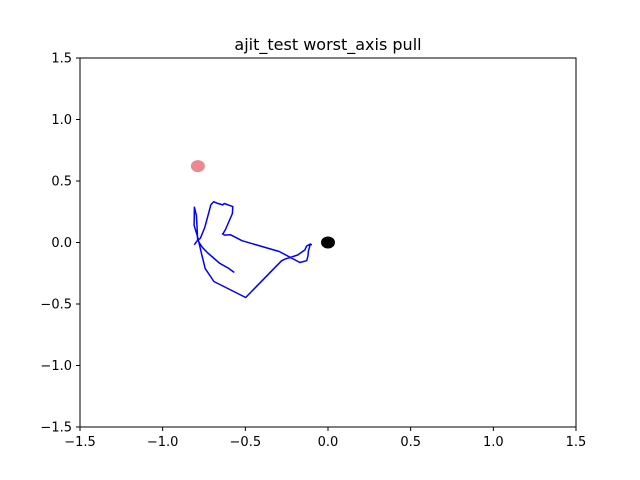 This screenshot has width=640, height=480. I want to click on origin-marker, so click(328, 242).